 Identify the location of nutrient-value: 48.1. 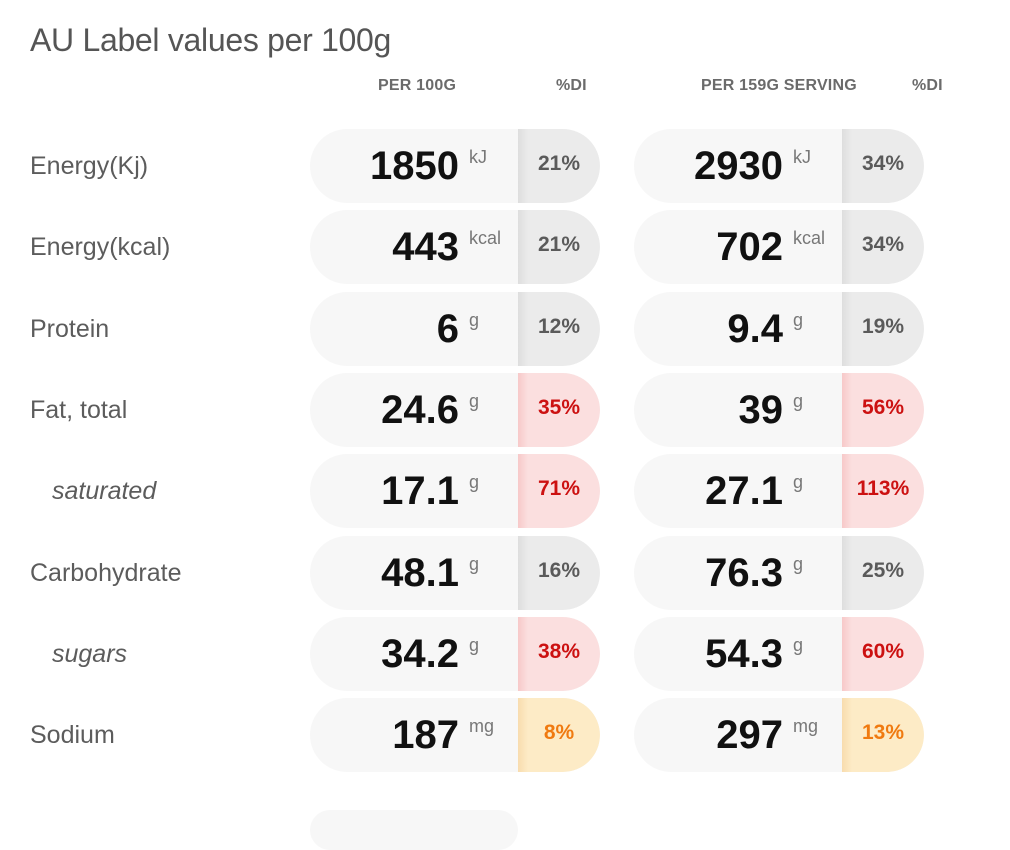
(420, 573).